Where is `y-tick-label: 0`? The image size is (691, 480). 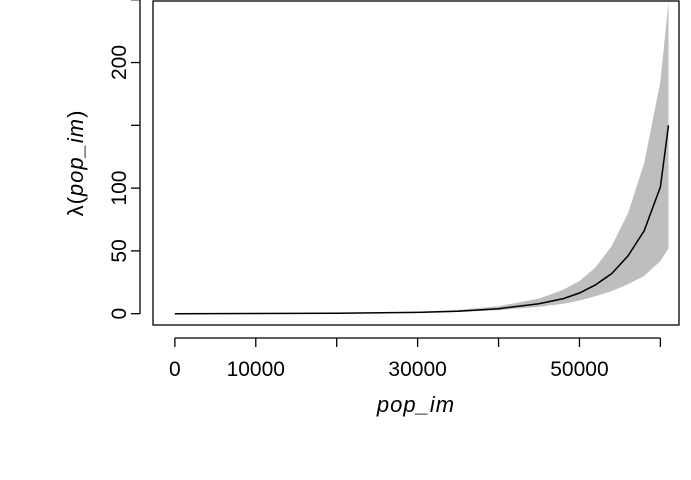 y-tick-label: 0 is located at coordinates (119, 314).